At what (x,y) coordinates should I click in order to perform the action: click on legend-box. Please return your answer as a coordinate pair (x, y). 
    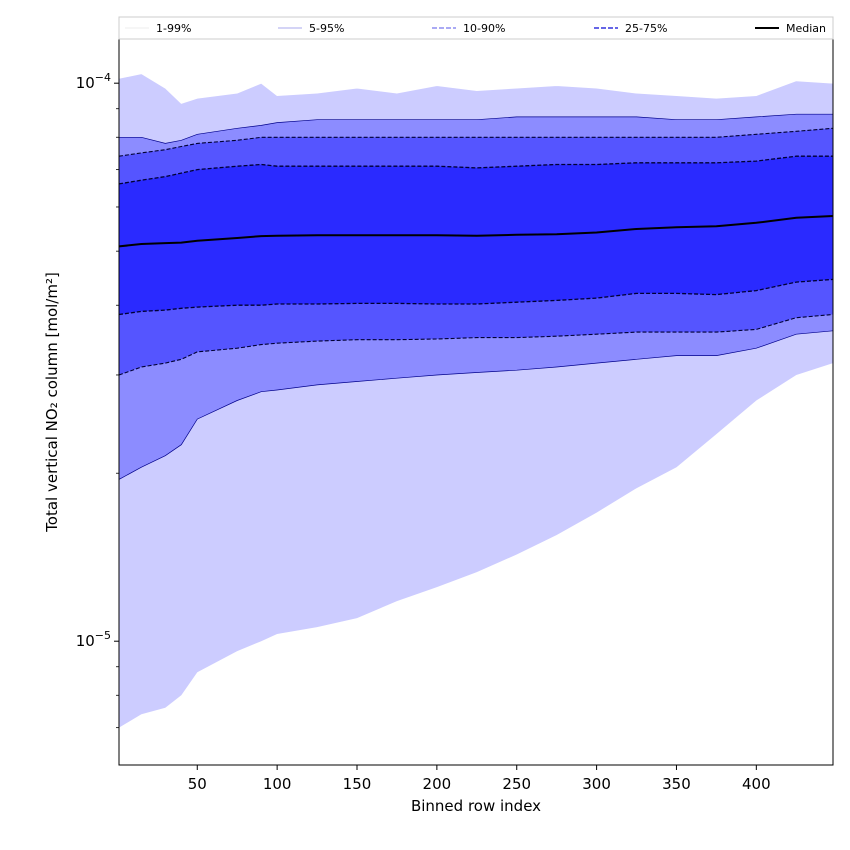
    Looking at the image, I should click on (476, 28).